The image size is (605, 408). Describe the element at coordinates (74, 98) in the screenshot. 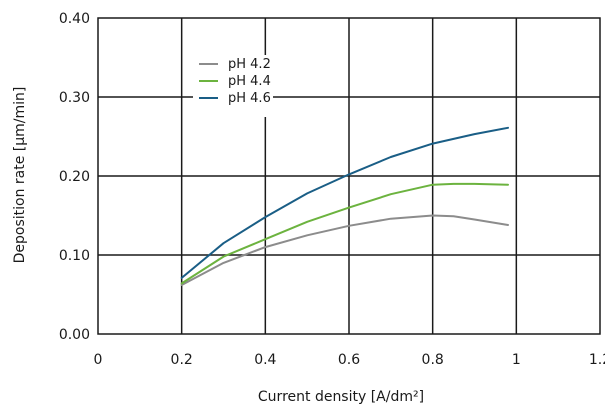

I see `y-tick-label: 0.30` at that location.